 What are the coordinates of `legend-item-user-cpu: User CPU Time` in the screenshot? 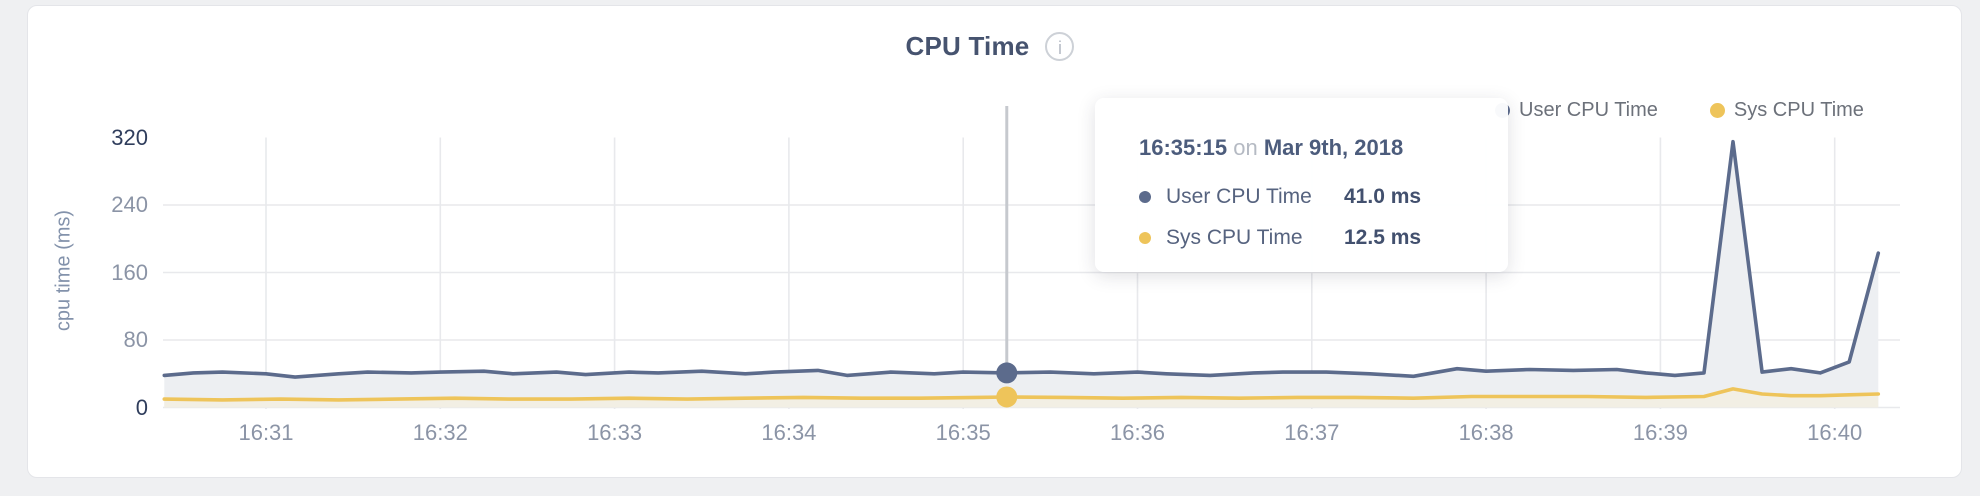 It's located at (1576, 110).